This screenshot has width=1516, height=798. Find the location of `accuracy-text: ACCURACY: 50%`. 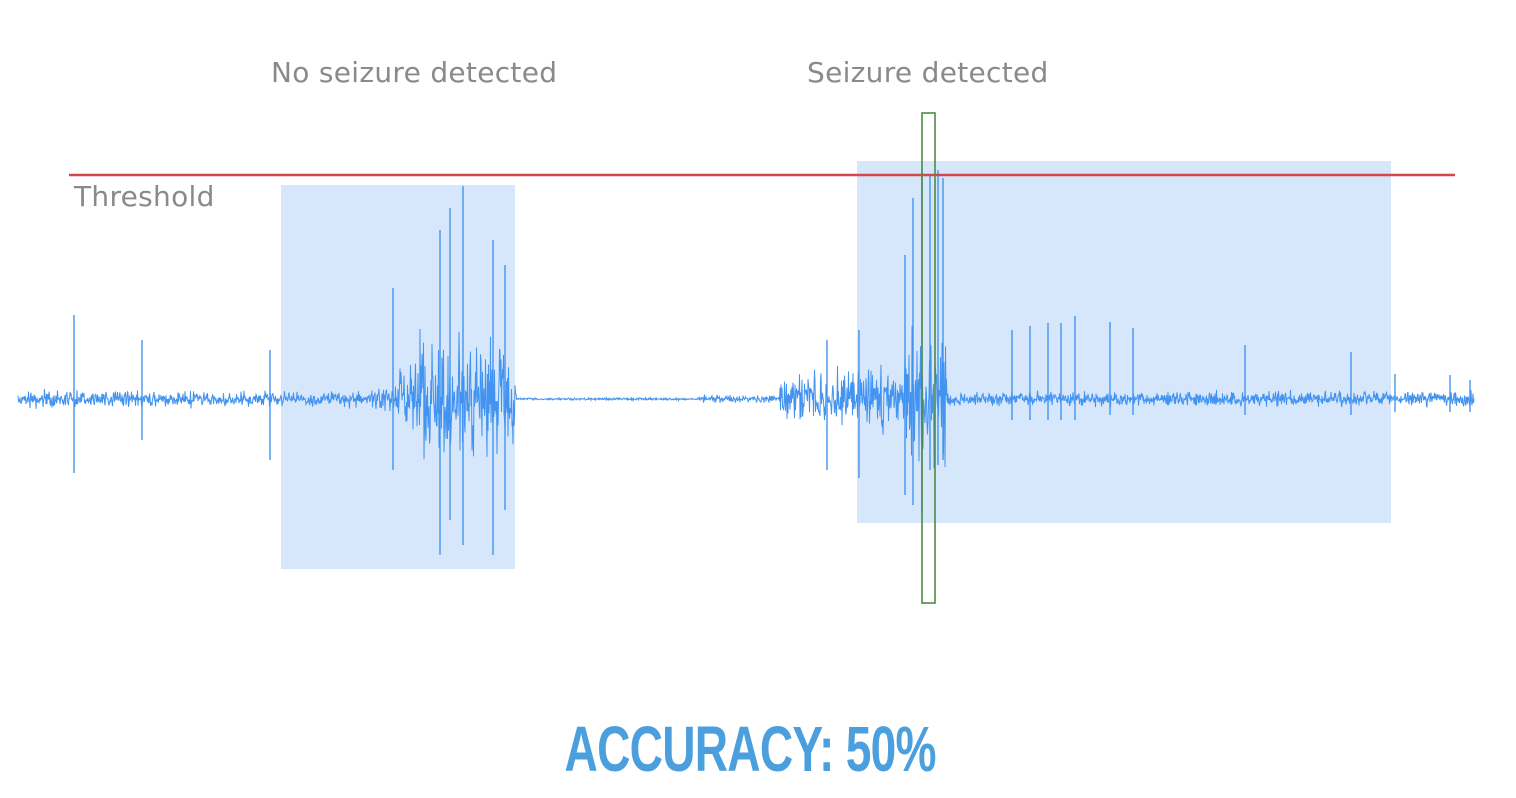

accuracy-text: ACCURACY: 50% is located at coordinates (750, 749).